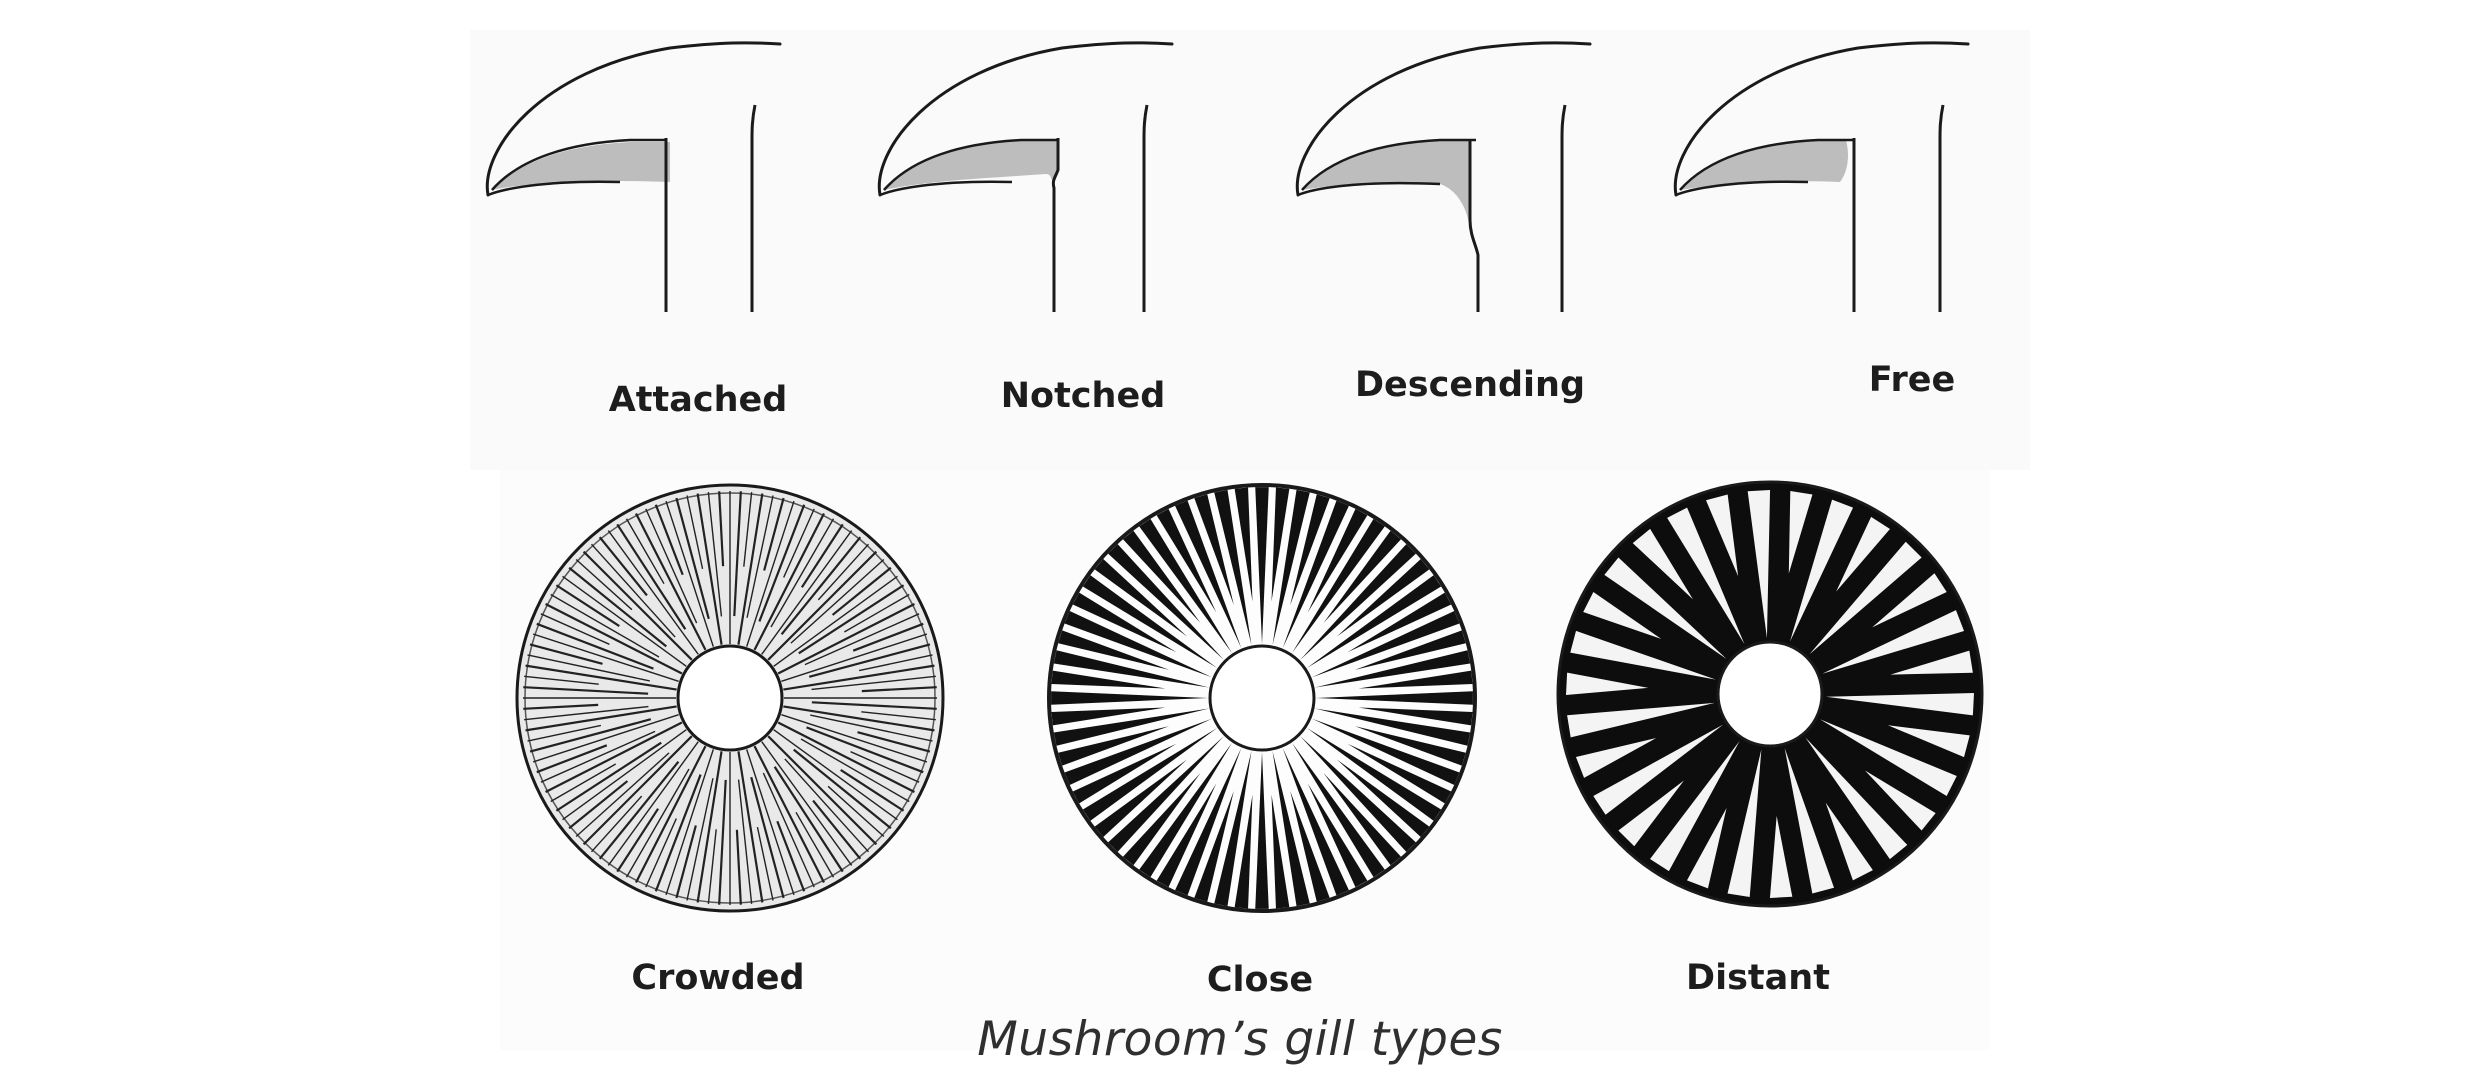  I want to click on label-descending: Descending, so click(1470, 385).